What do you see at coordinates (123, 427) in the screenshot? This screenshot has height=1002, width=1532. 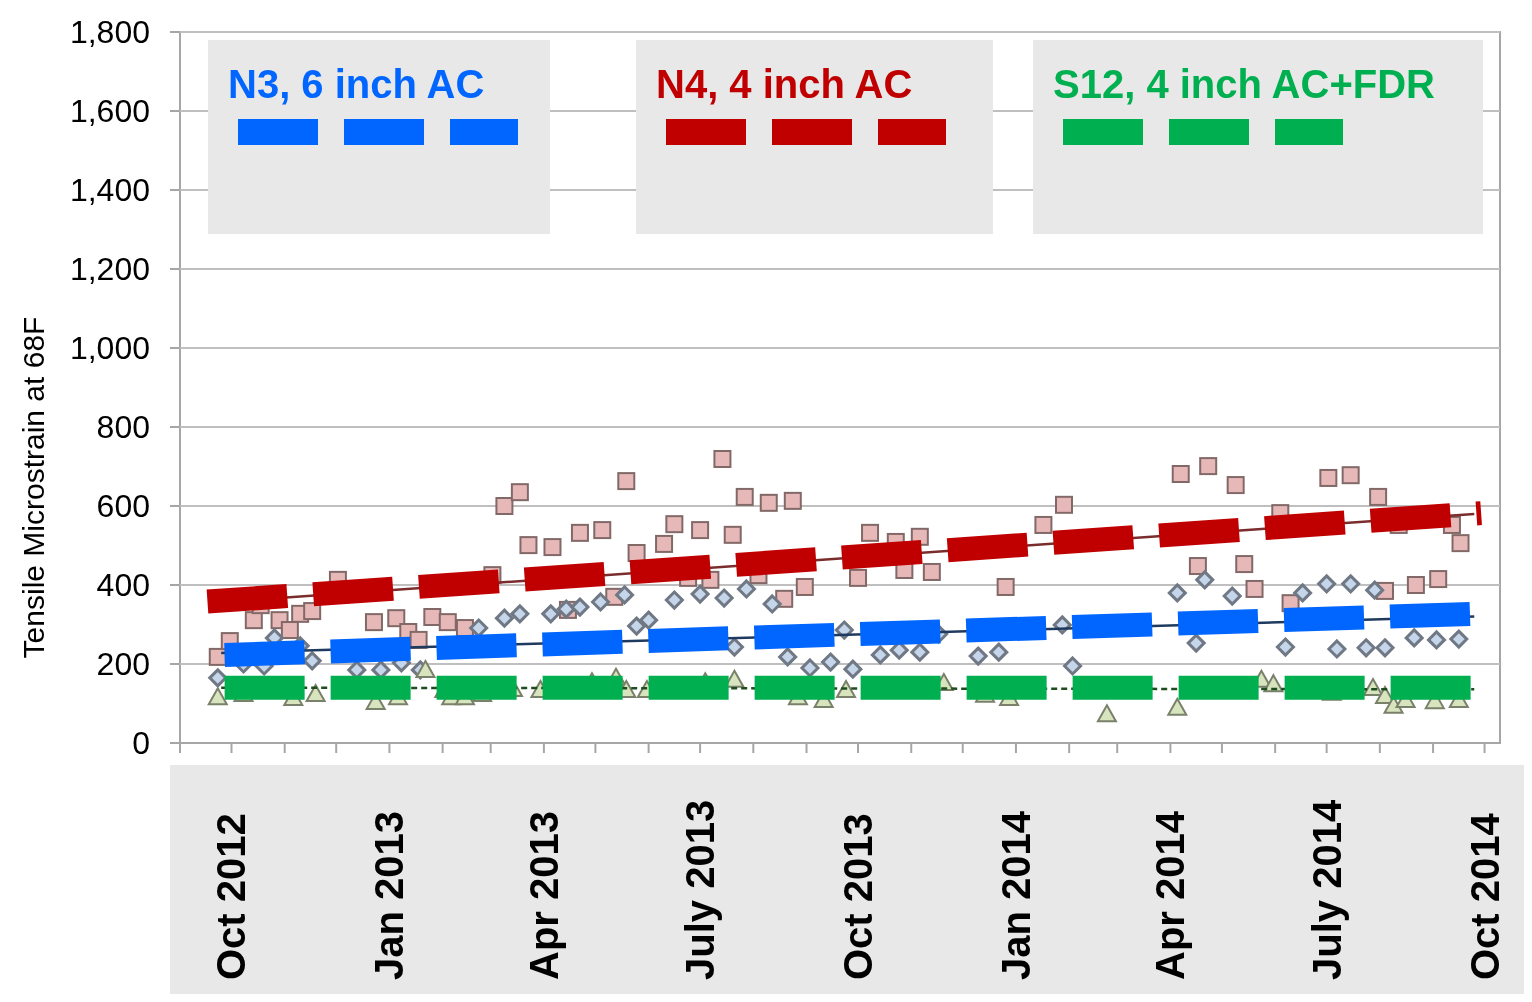 I see `y-tick-label: 800` at bounding box center [123, 427].